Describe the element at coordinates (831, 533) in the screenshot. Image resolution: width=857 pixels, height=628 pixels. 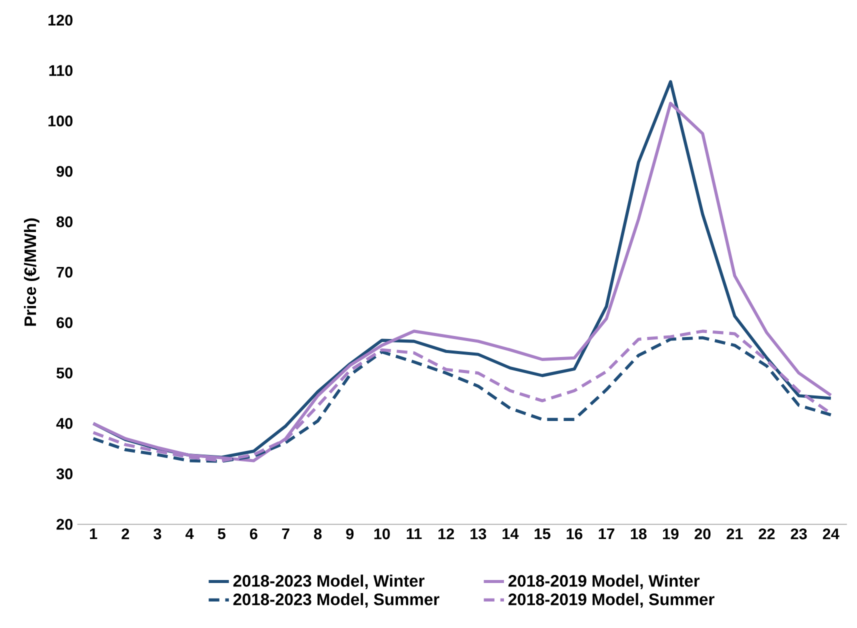
I see `x-tick-label: 24` at that location.